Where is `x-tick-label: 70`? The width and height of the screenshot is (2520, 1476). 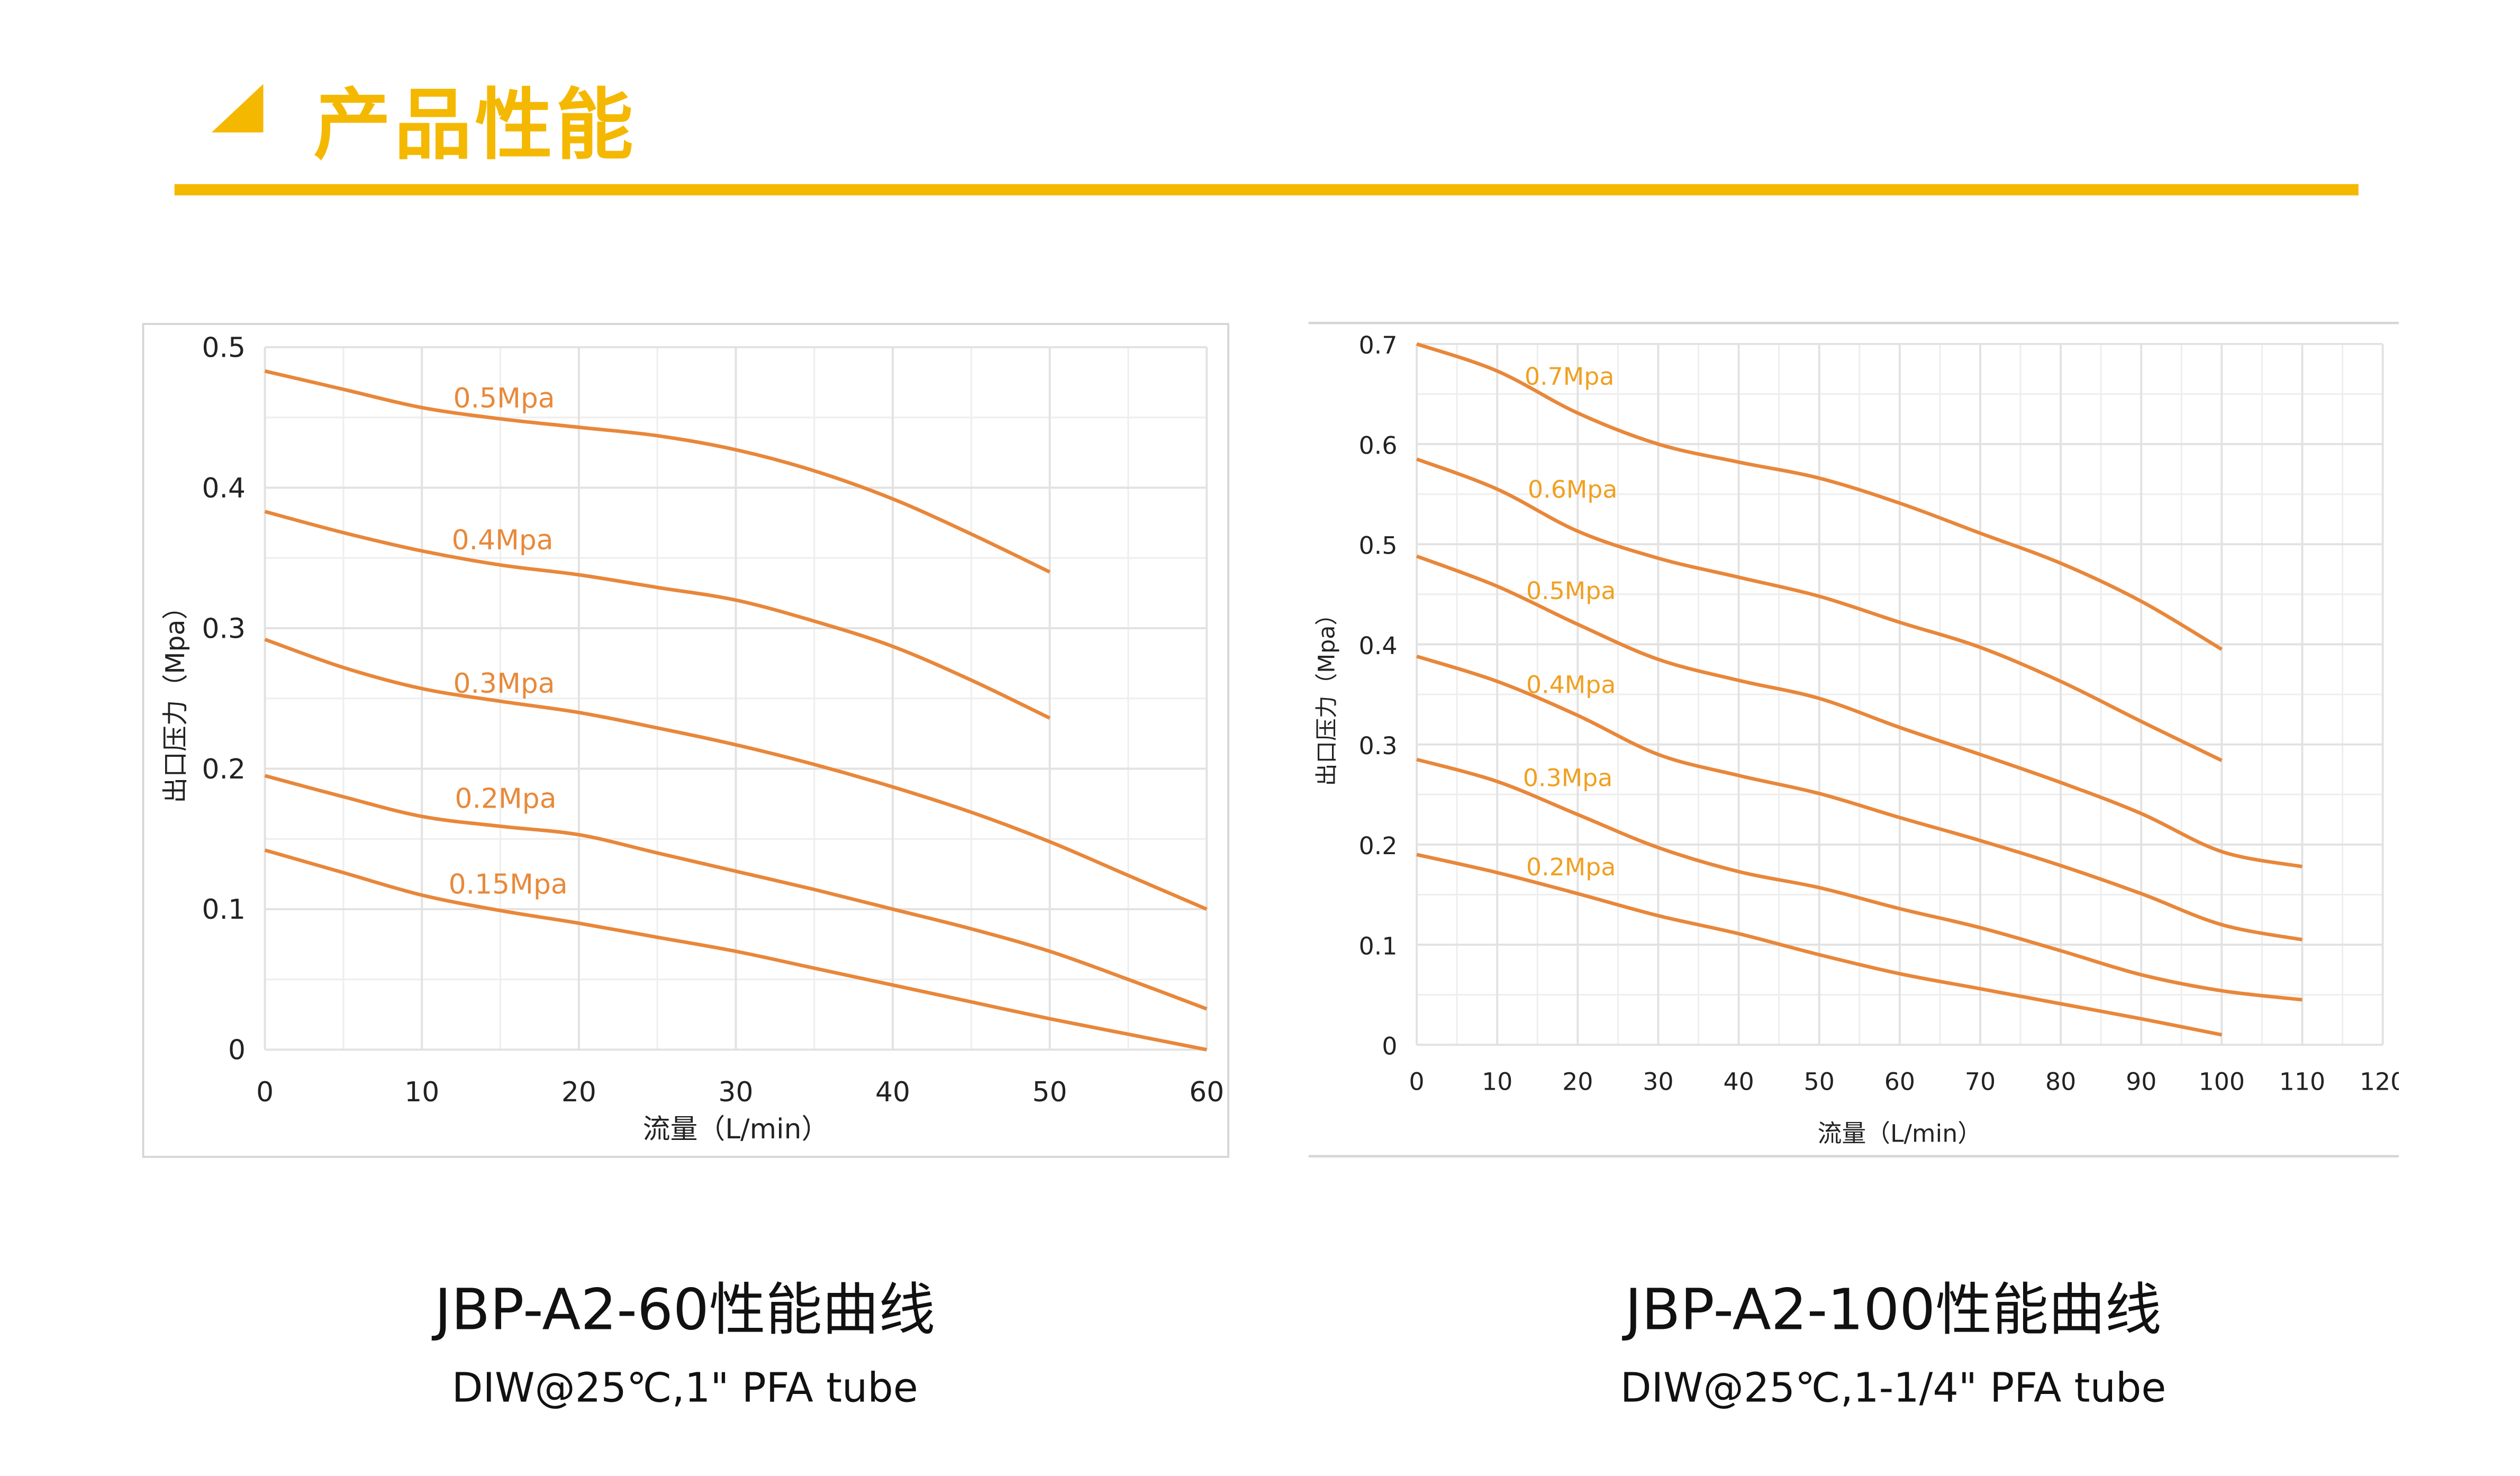
x-tick-label: 70 is located at coordinates (1980, 1082).